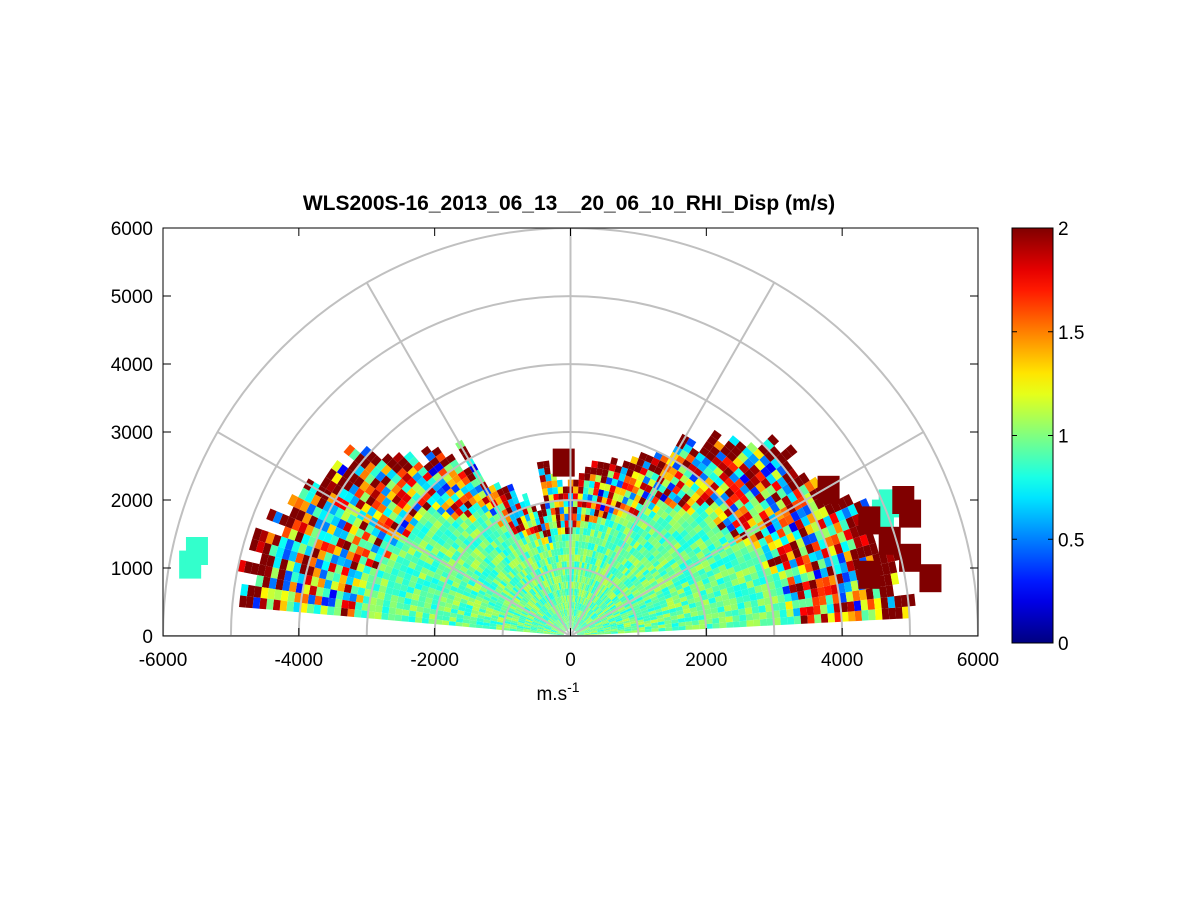 Image resolution: width=1201 pixels, height=901 pixels. What do you see at coordinates (1063, 437) in the screenshot?
I see `colorbar-tick-label: 1` at bounding box center [1063, 437].